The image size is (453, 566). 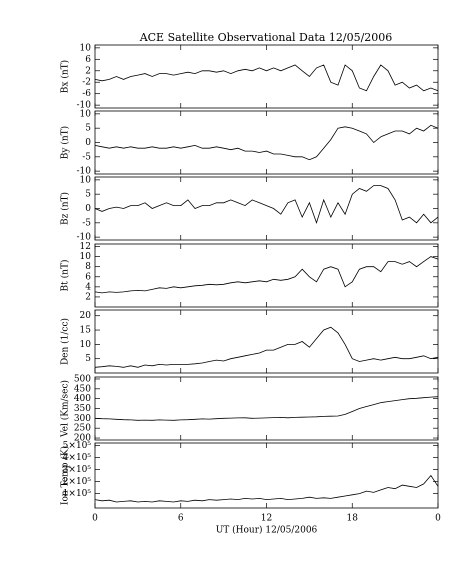 What do you see at coordinates (86, 331) in the screenshot?
I see `y-tick-label: 15` at bounding box center [86, 331].